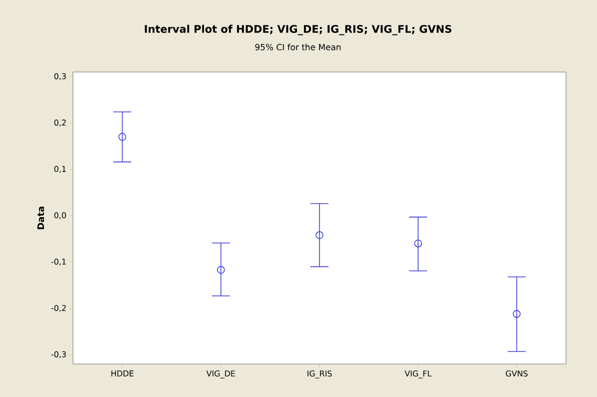 The image size is (597, 397). I want to click on chart-title: Interval Plot of HDDE; VIG_DE; IG_RIS; VIG_FL; GVNS, so click(298, 30).